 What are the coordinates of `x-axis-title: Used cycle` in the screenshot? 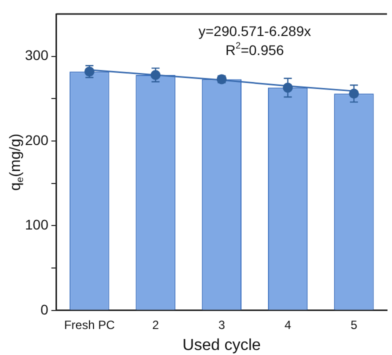 It's located at (221, 345).